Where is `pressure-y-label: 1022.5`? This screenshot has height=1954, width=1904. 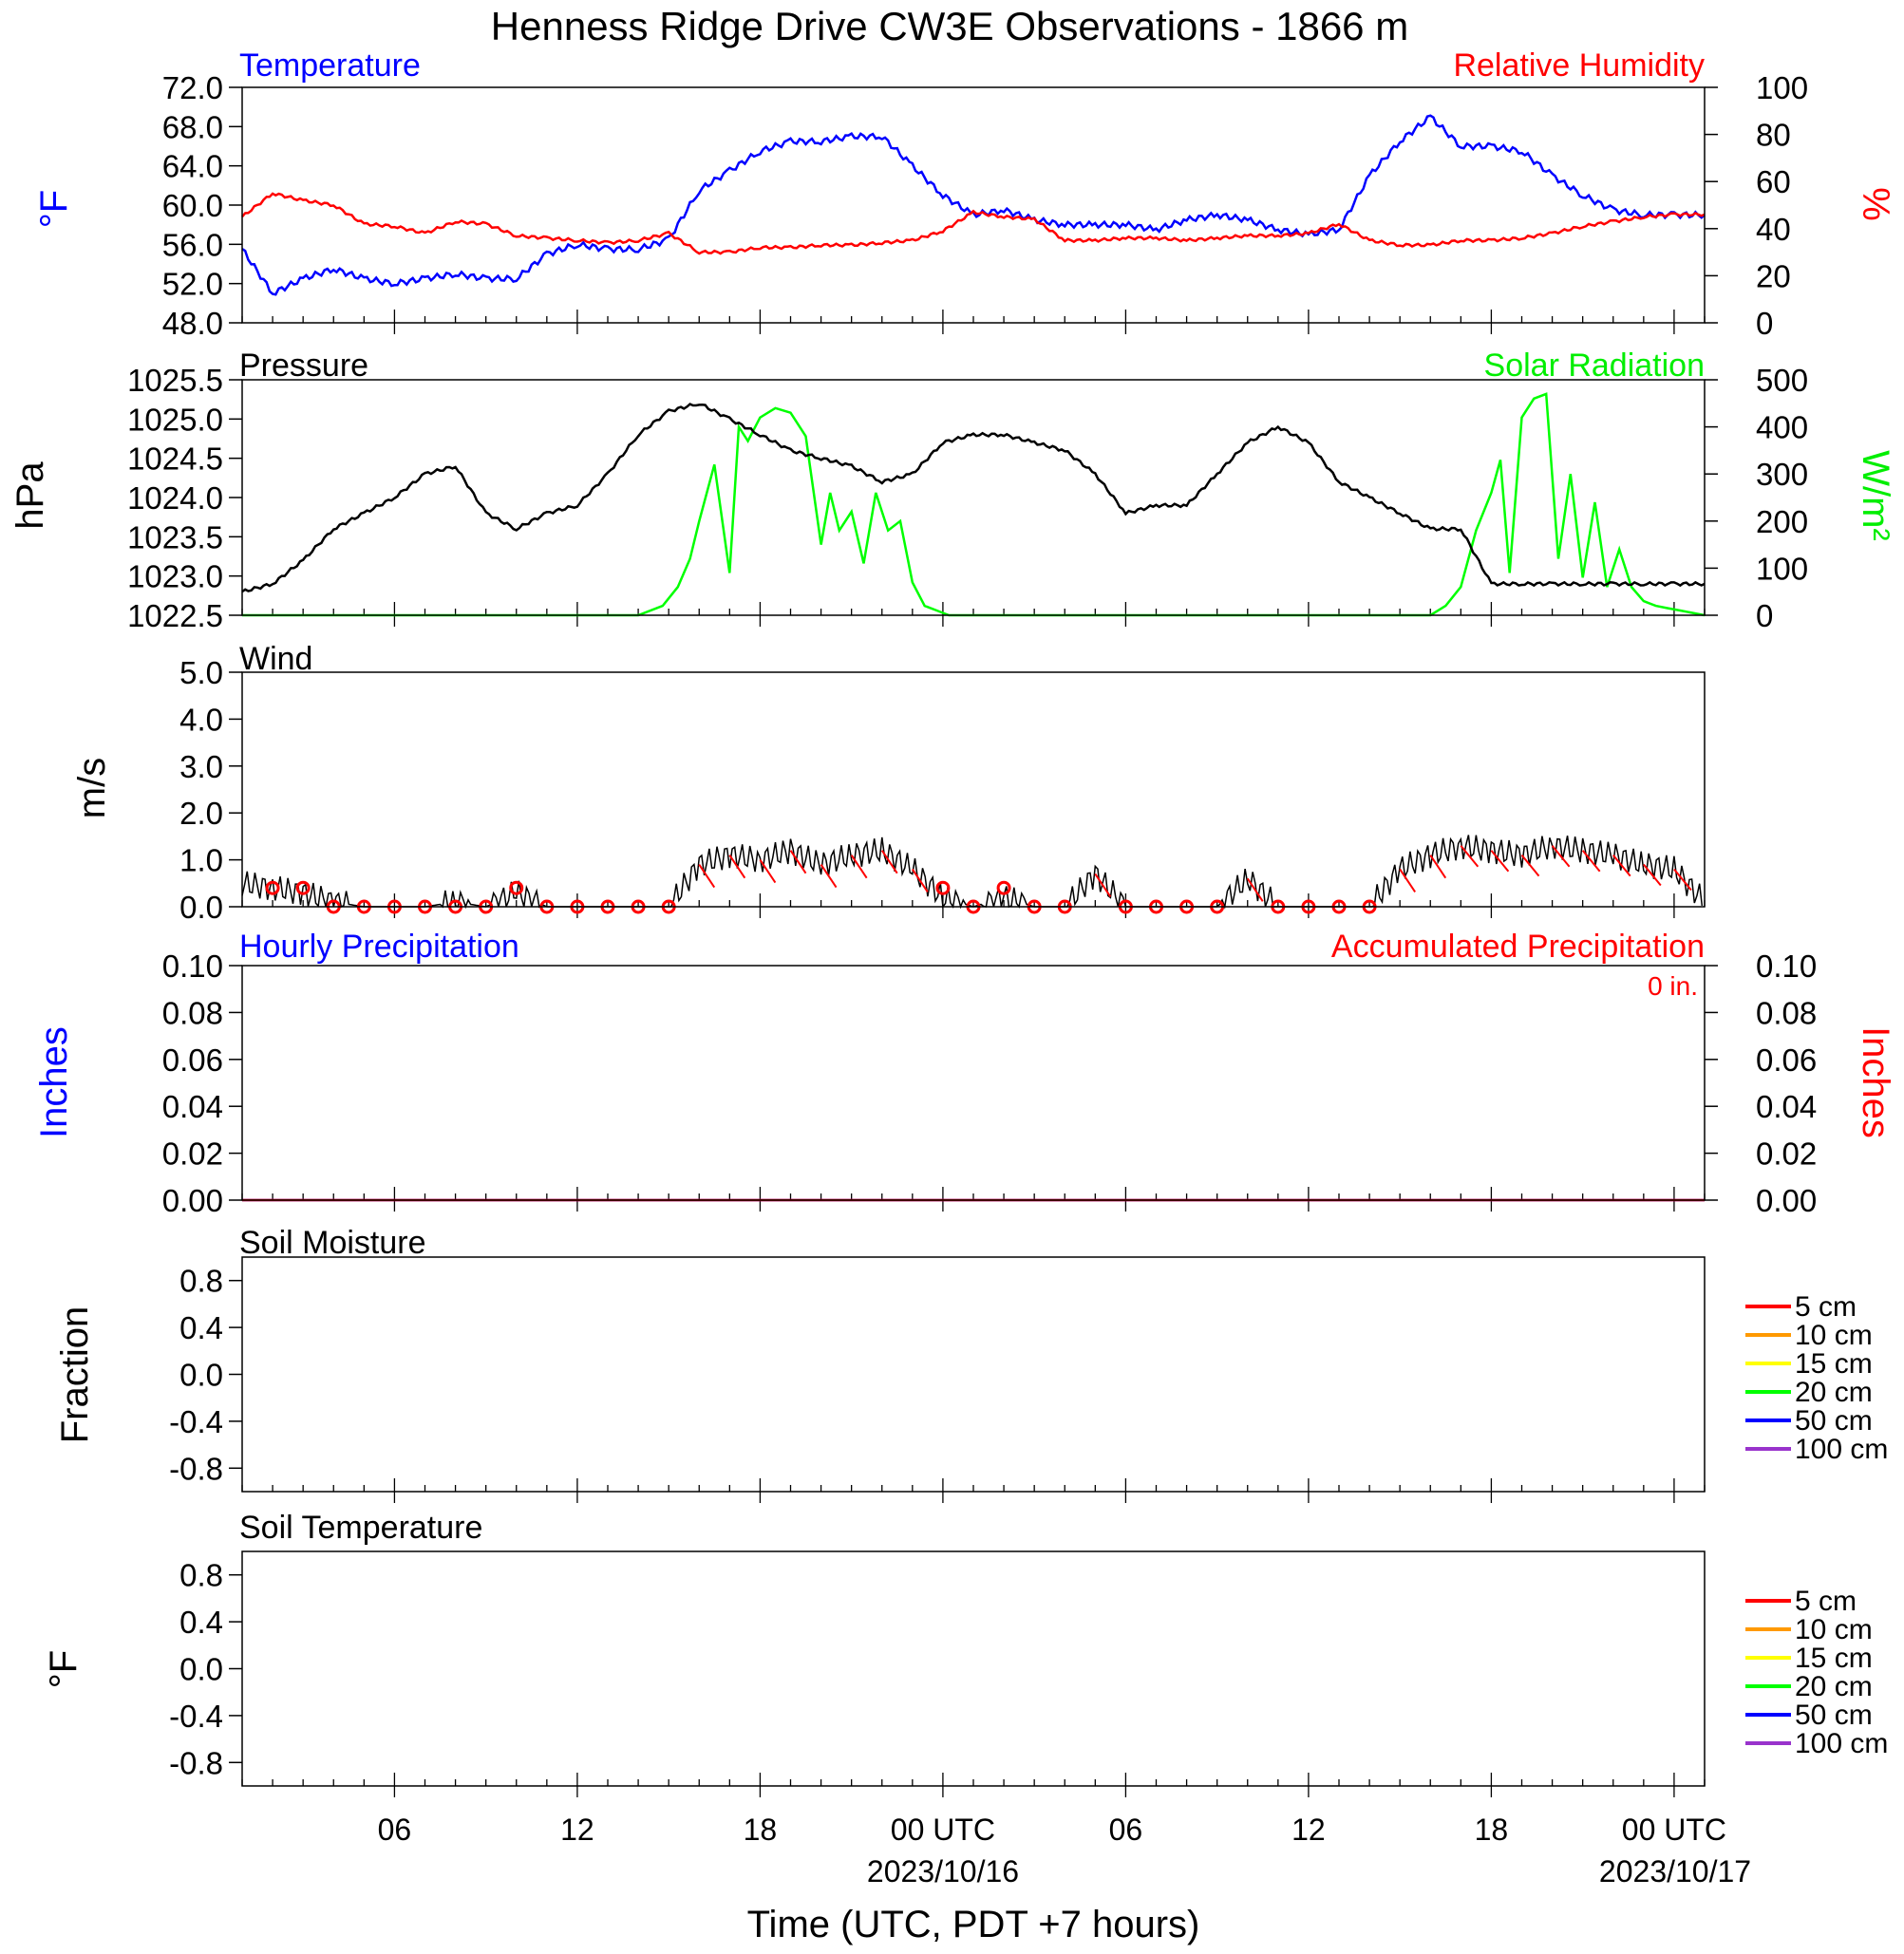
pressure-y-label: 1022.5 is located at coordinates (175, 615).